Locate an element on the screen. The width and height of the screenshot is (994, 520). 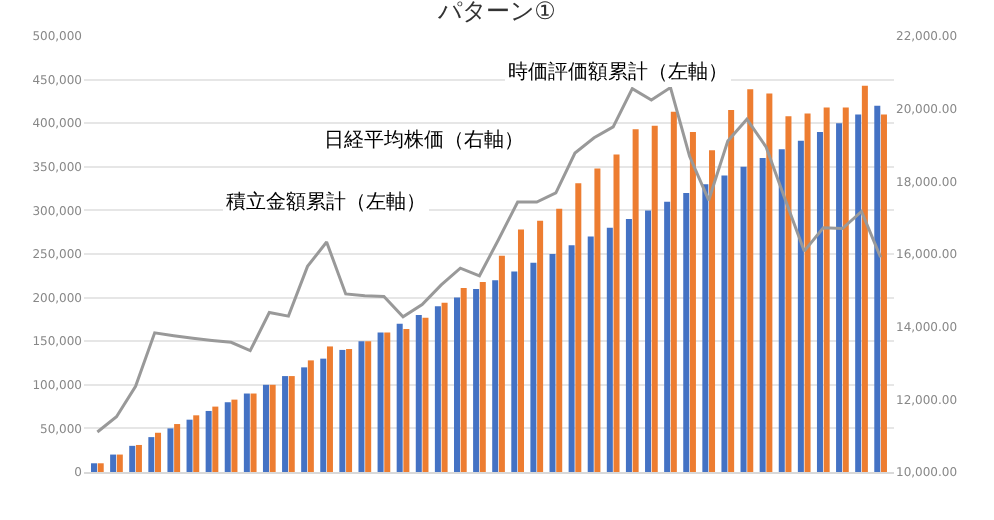
chart-title: パターン① is located at coordinates (496, 13).